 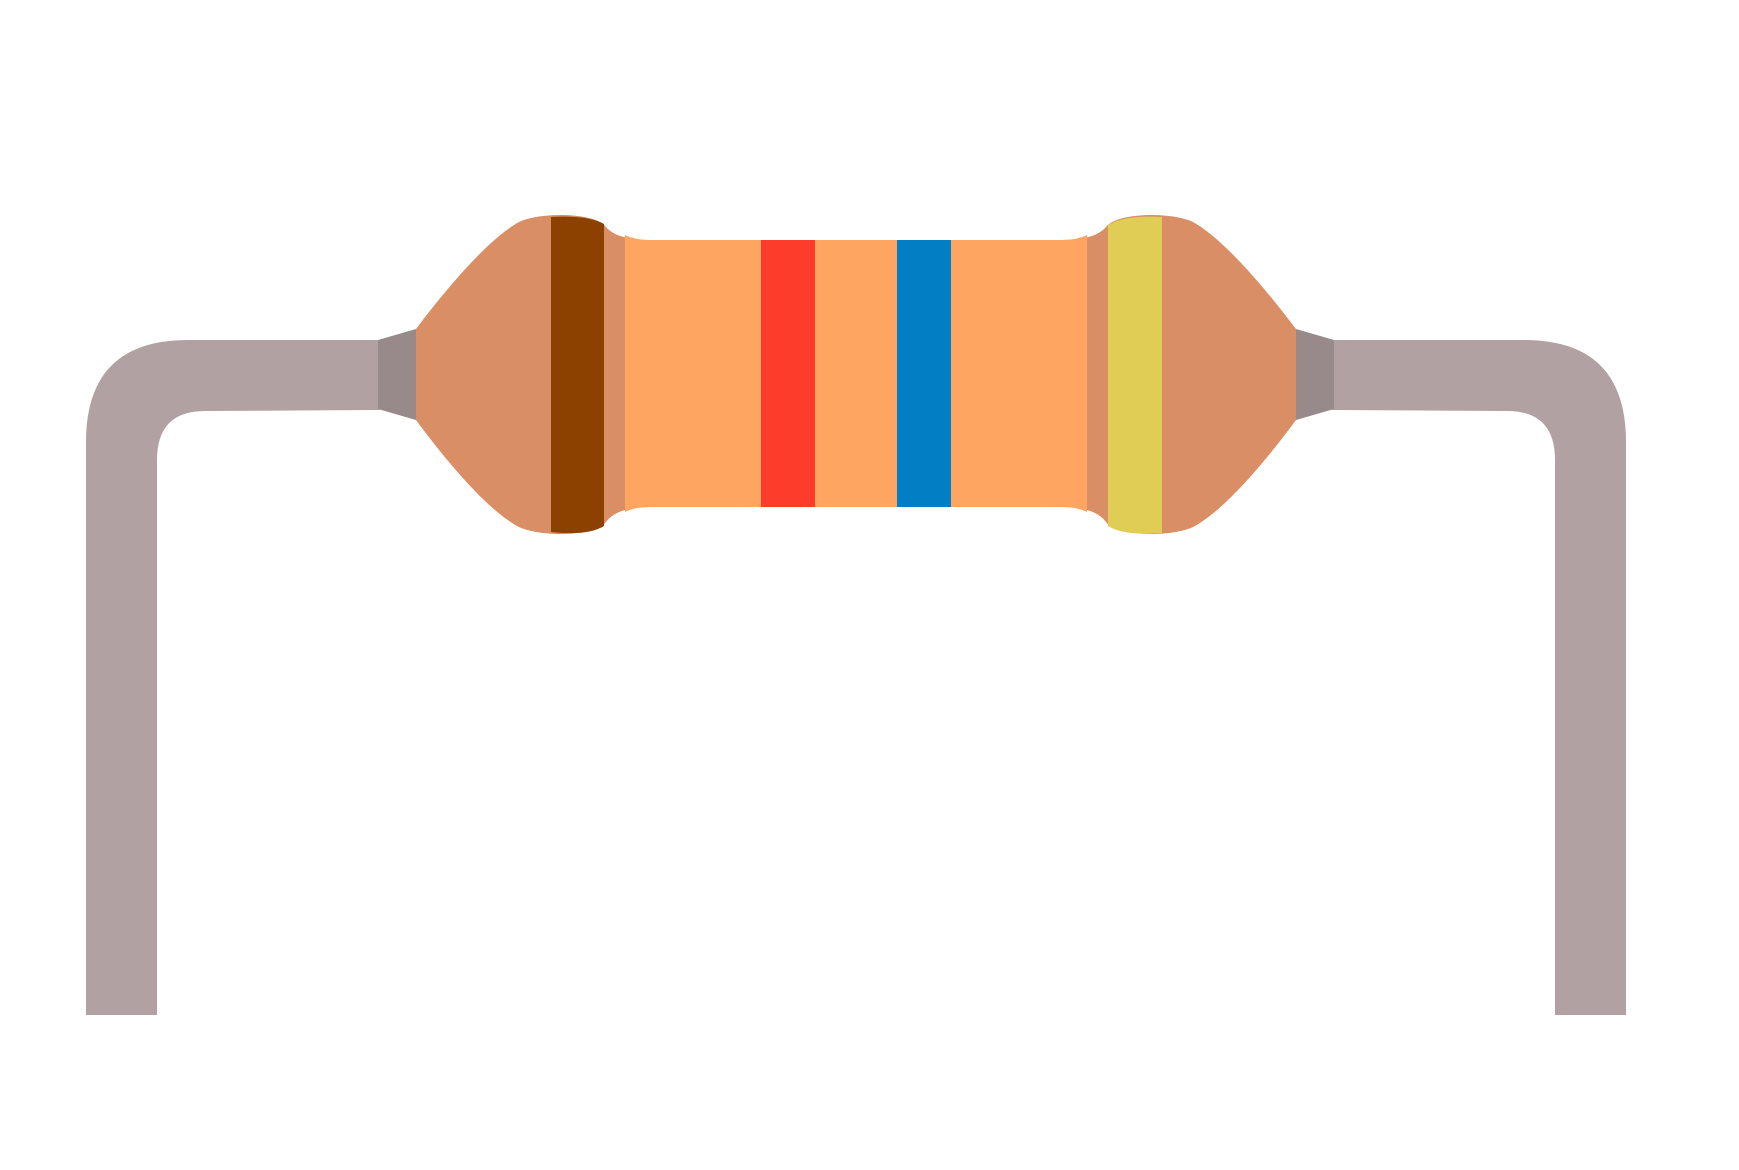 What do you see at coordinates (1315, 374) in the screenshot?
I see `right-lead-collar` at bounding box center [1315, 374].